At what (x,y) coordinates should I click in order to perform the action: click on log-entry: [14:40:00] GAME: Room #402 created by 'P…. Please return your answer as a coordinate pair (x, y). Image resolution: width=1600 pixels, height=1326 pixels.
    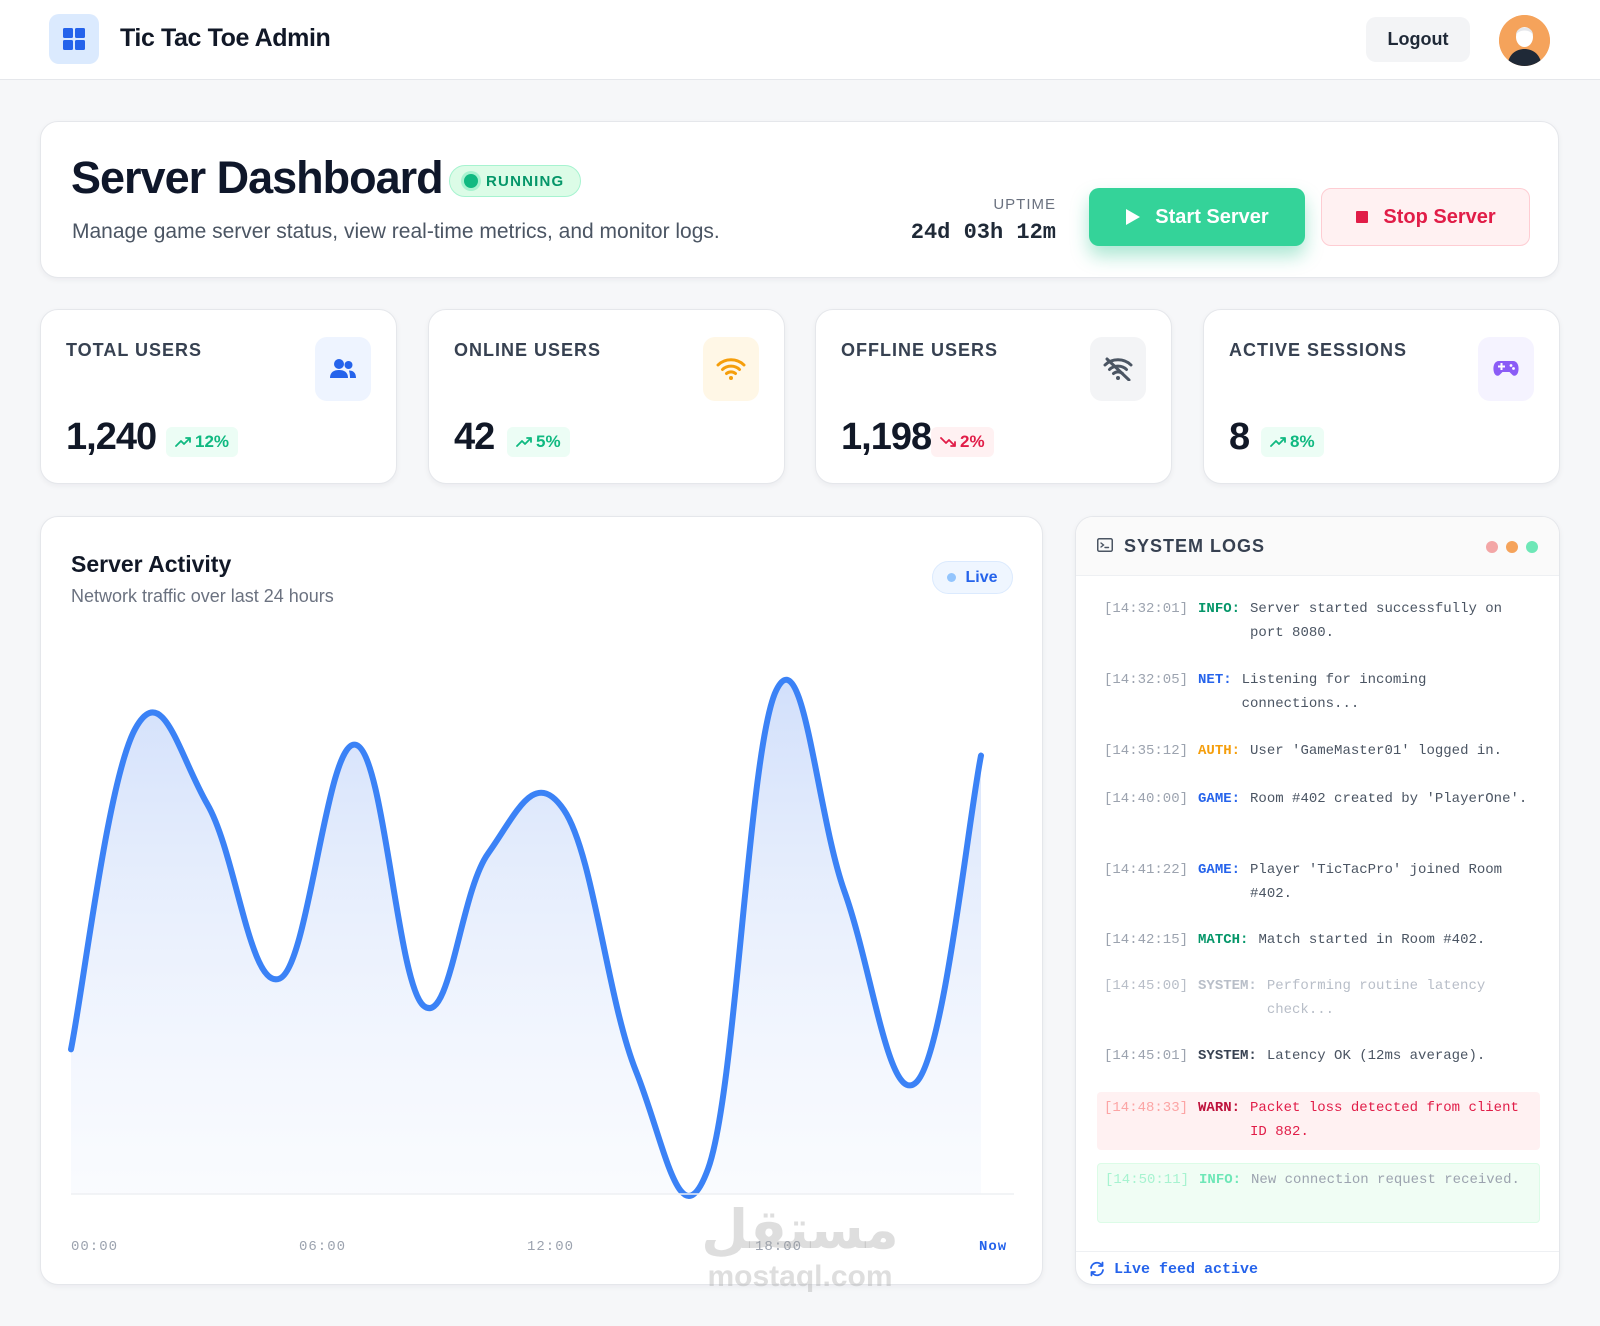
    Looking at the image, I should click on (1318, 799).